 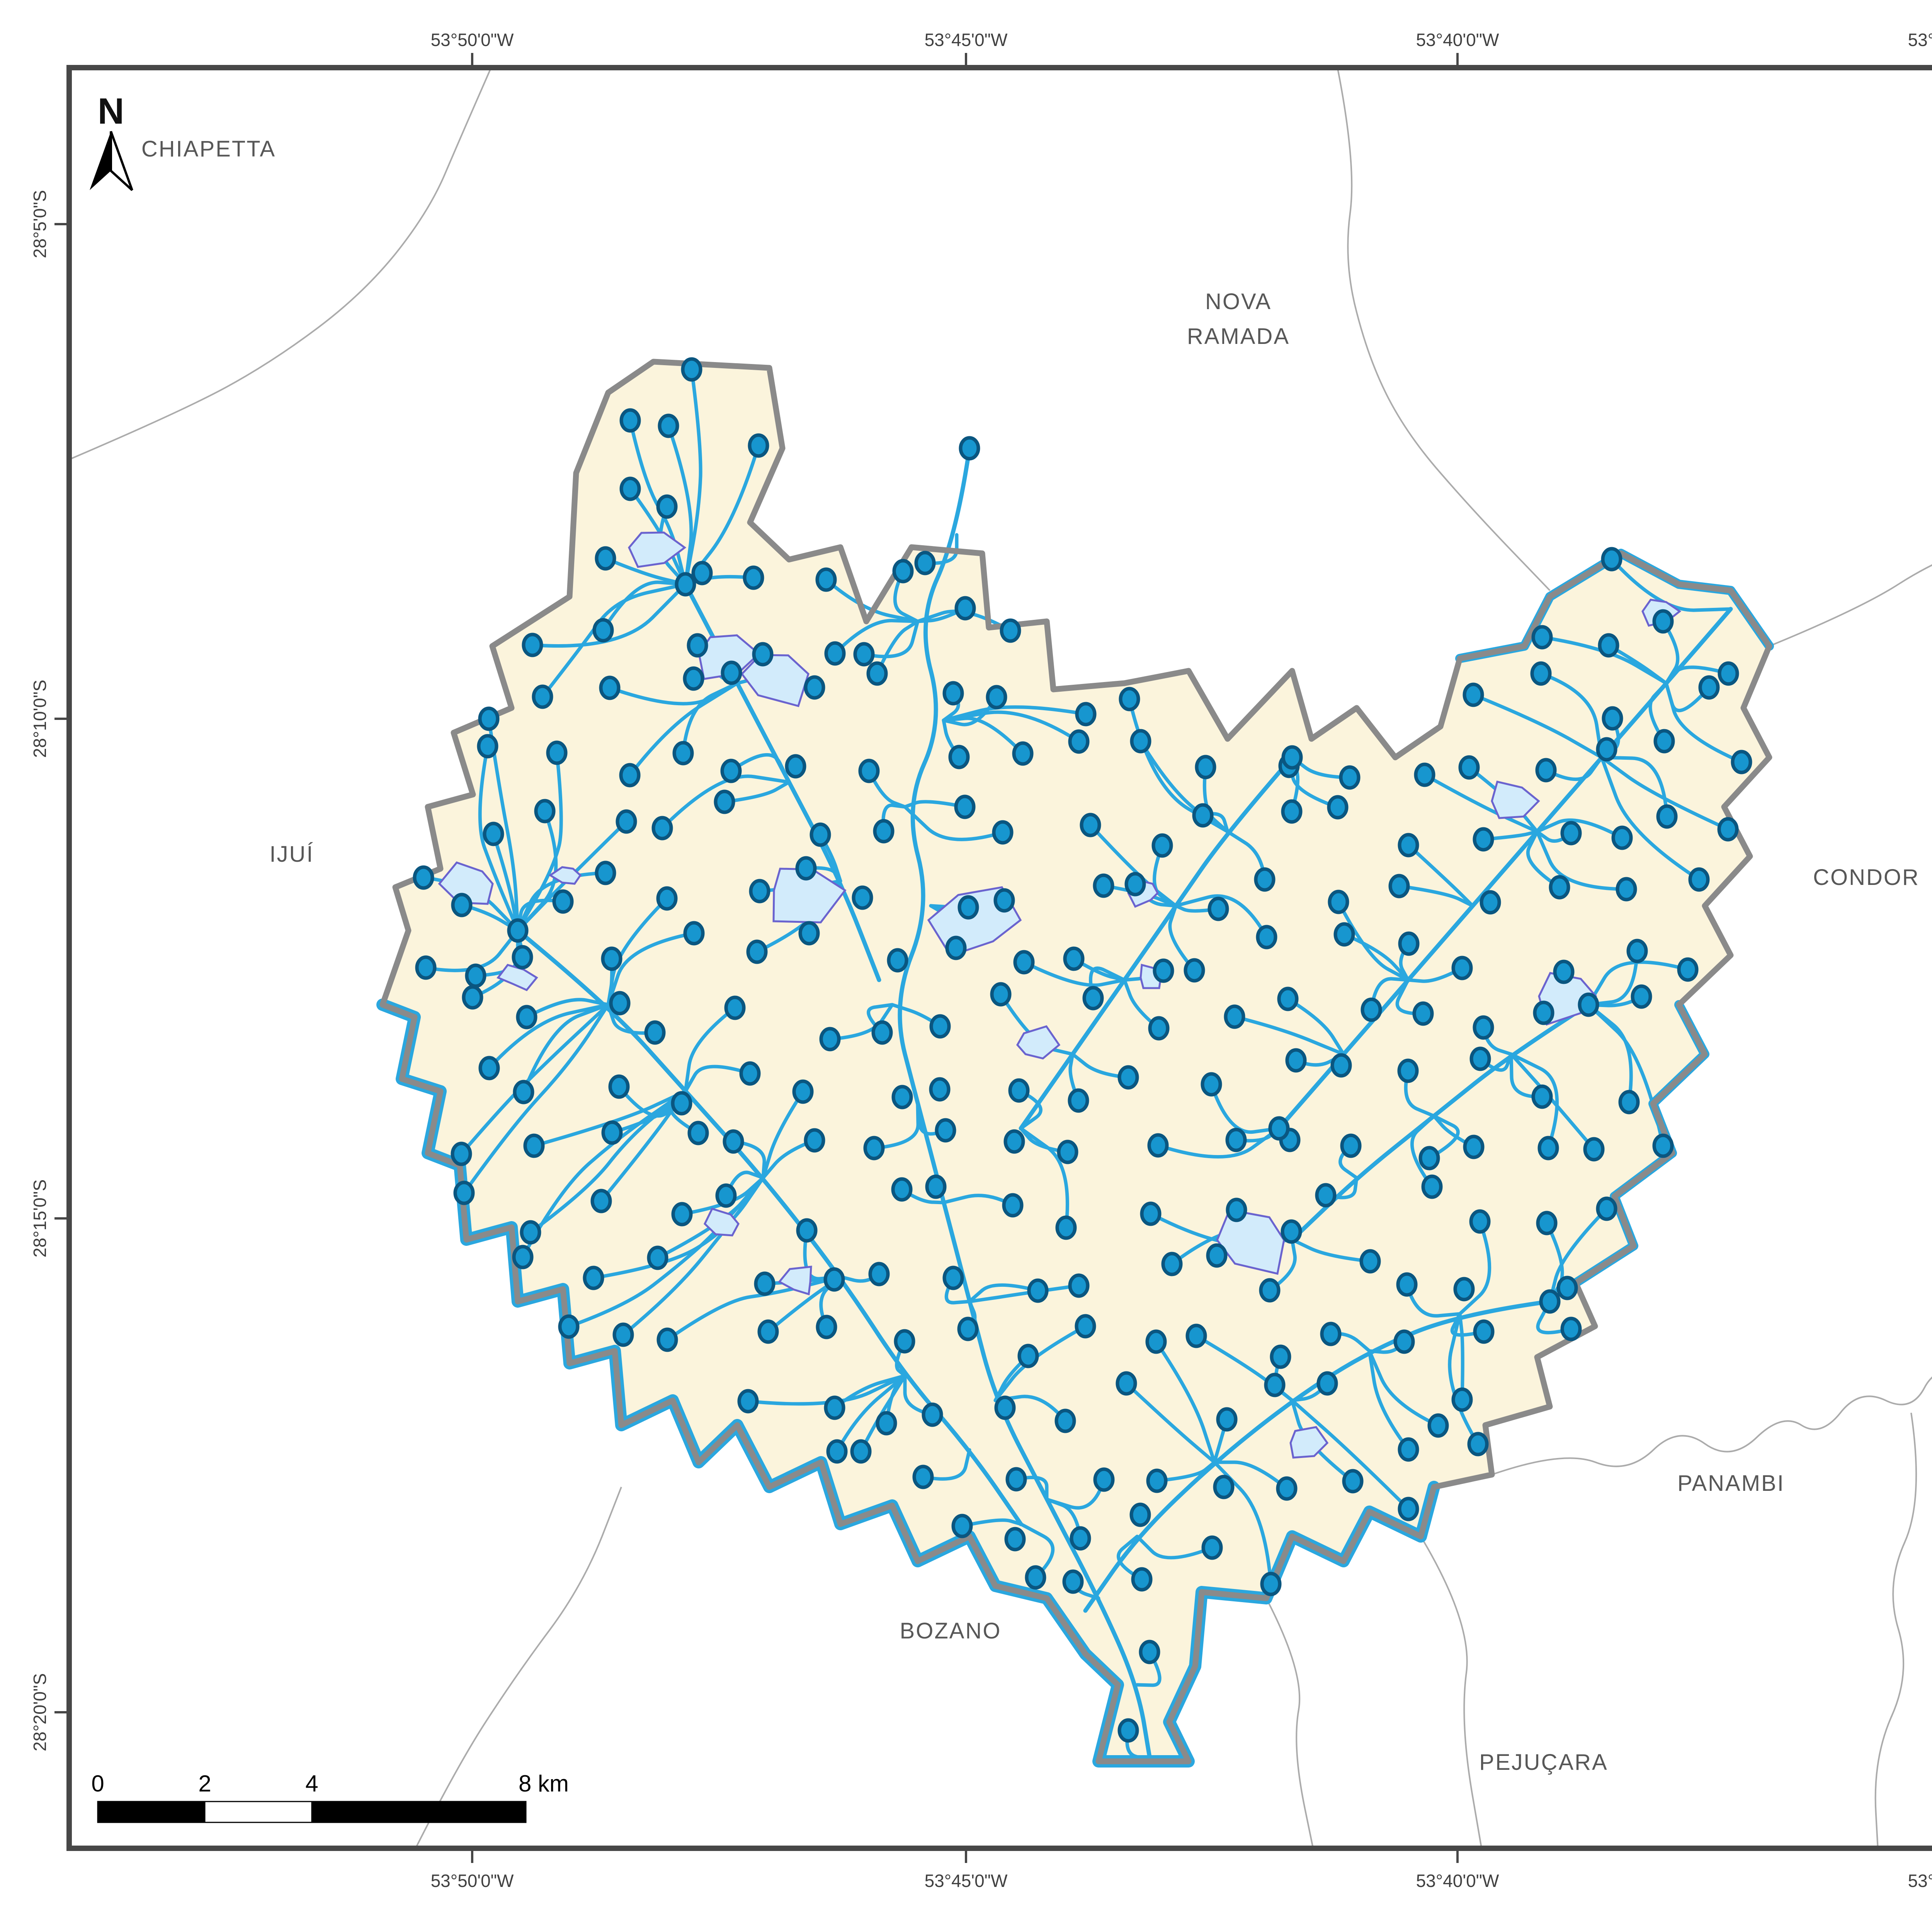 What do you see at coordinates (1920, 40) in the screenshot?
I see `longitude-label: 53°35'0"W` at bounding box center [1920, 40].